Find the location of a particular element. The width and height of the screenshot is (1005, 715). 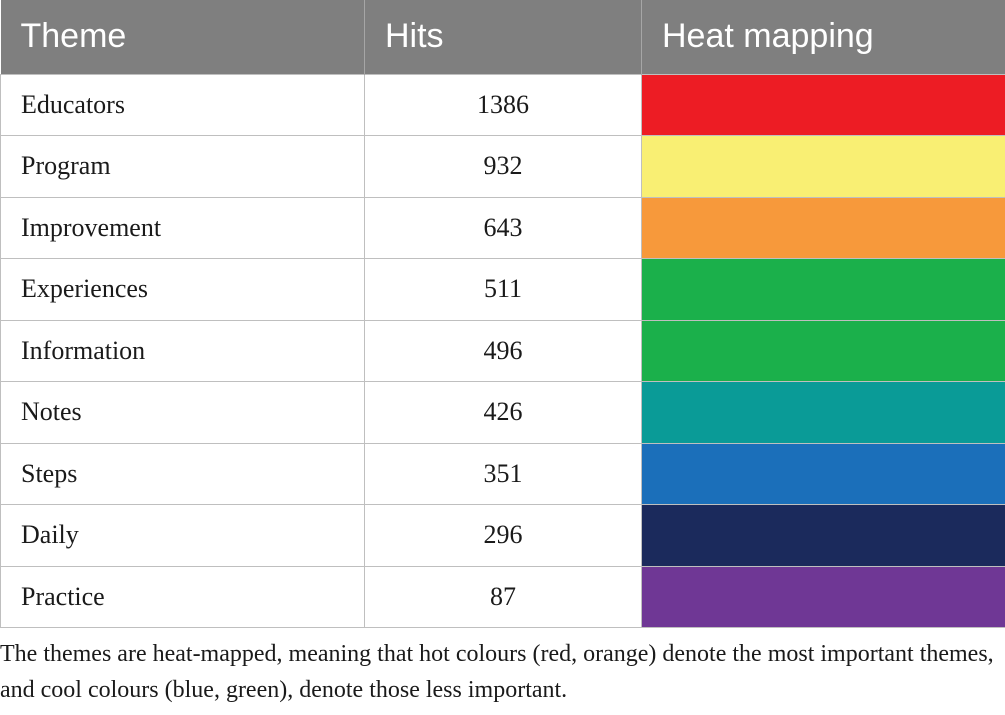

hits-cell: 1386 is located at coordinates (503, 104).